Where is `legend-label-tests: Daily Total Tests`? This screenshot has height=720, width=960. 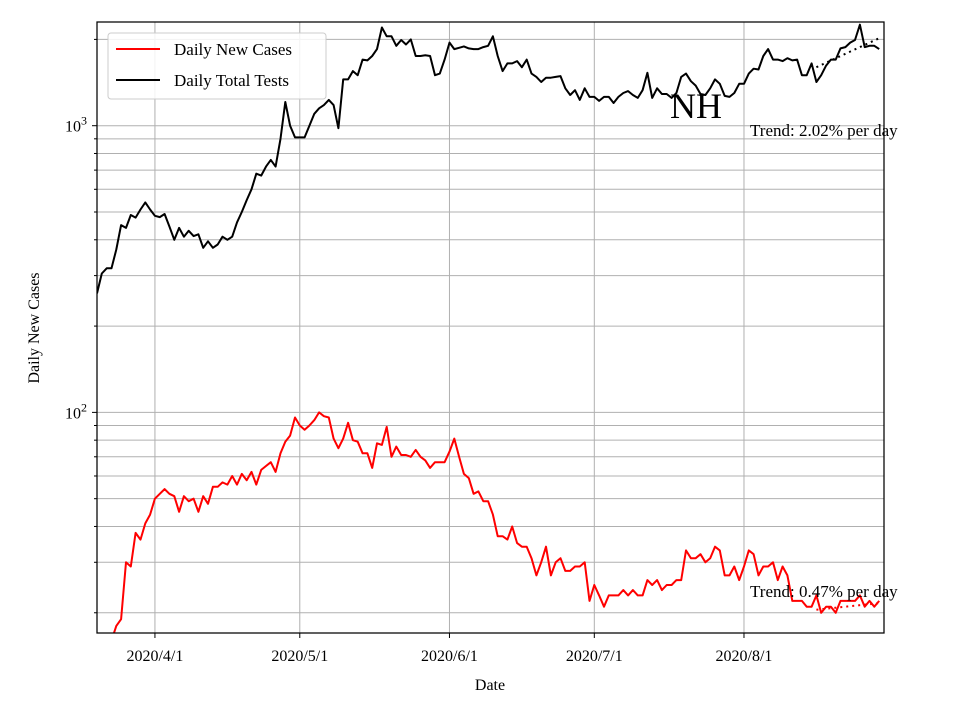 legend-label-tests: Daily Total Tests is located at coordinates (231, 80).